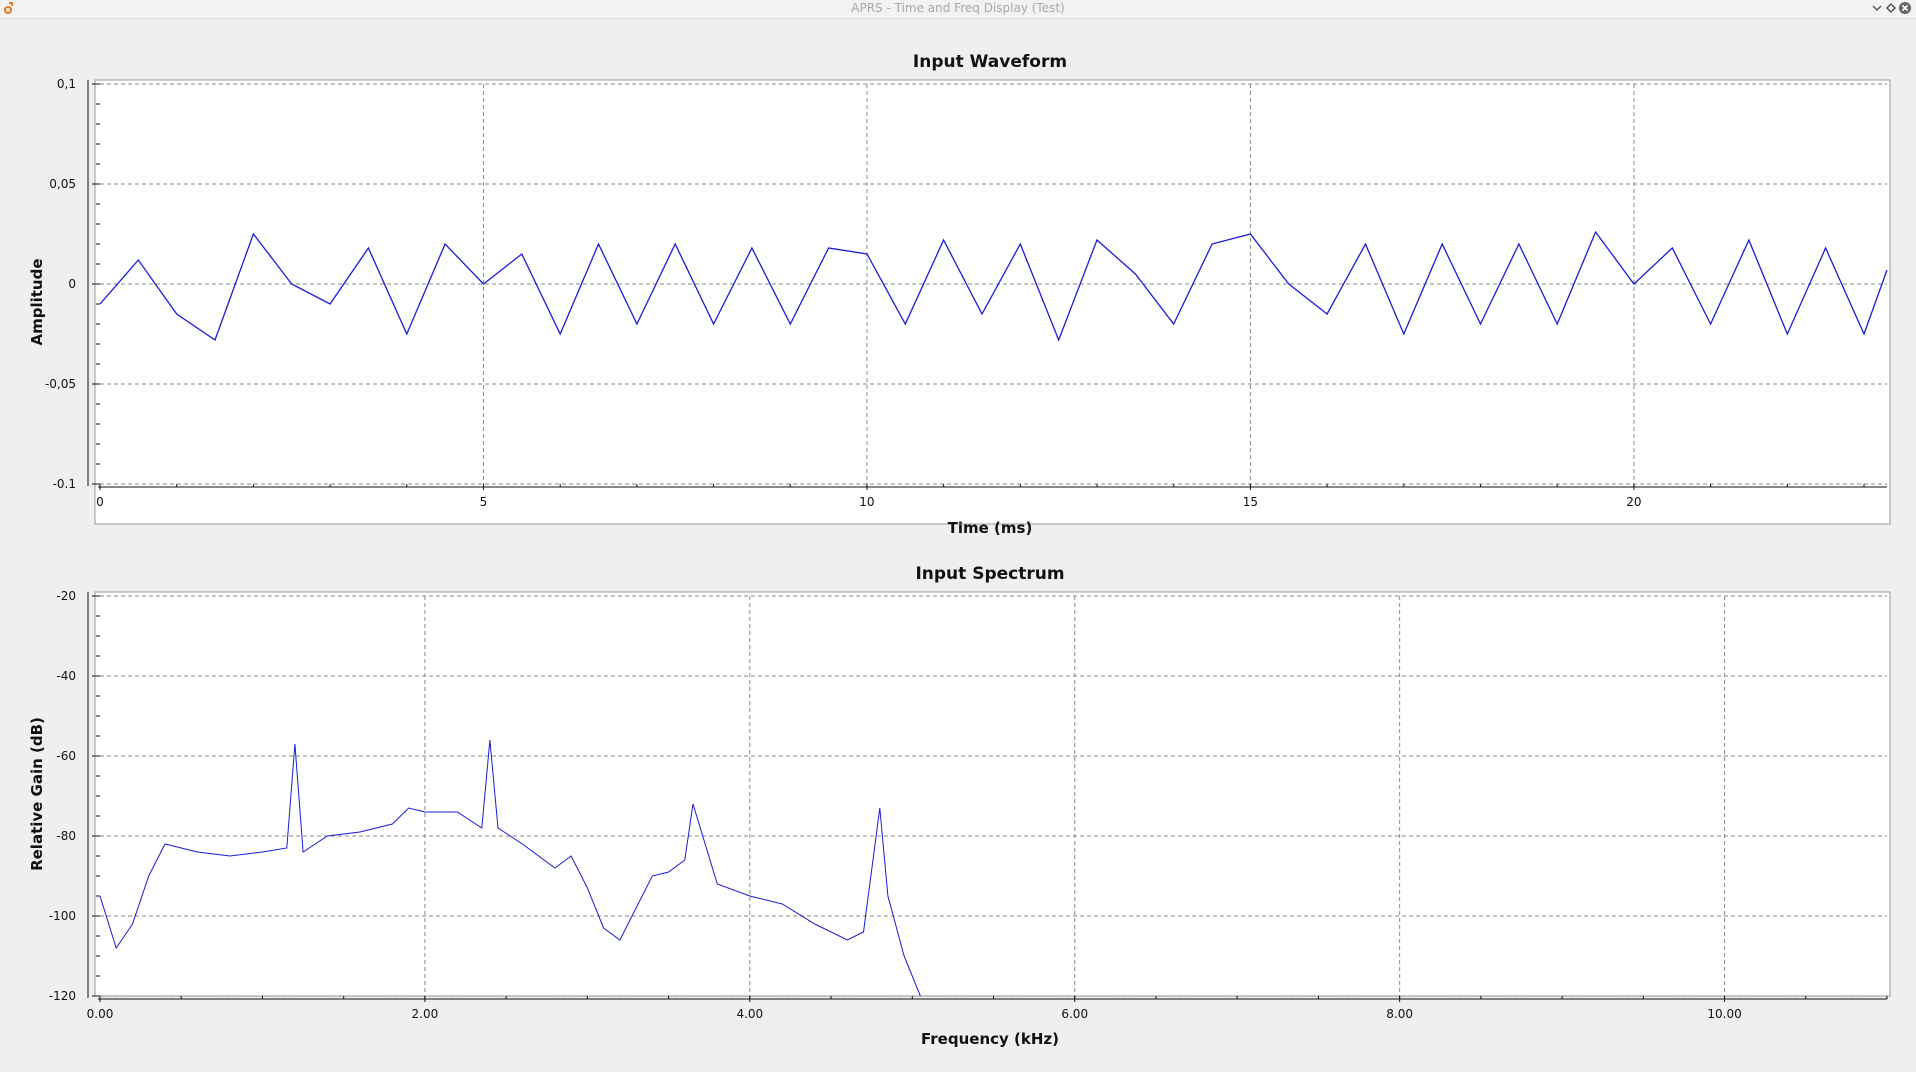  What do you see at coordinates (1724, 1014) in the screenshot?
I see `x-tick-label: 10.00` at bounding box center [1724, 1014].